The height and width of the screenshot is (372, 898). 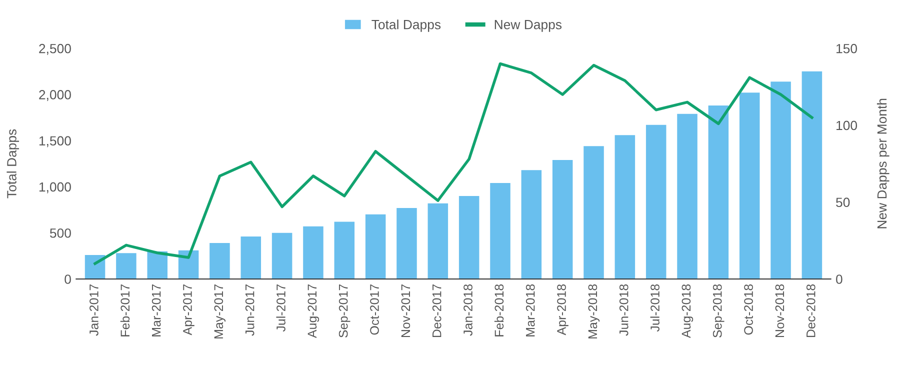 What do you see at coordinates (188, 310) in the screenshot?
I see `x-tick-label: Apr-2017` at bounding box center [188, 310].